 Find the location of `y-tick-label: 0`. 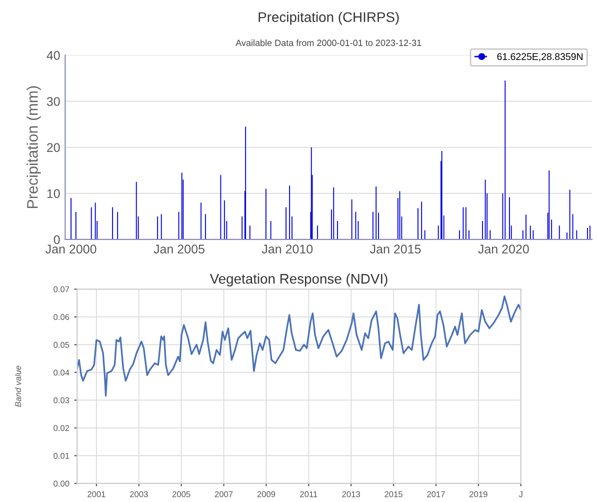

y-tick-label: 0 is located at coordinates (57, 239).